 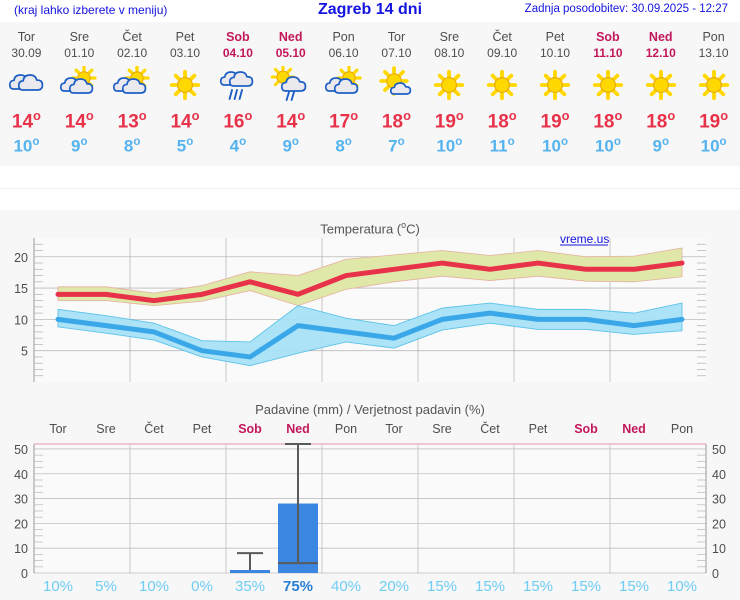 I want to click on min-temperature: 11o, so click(x=502, y=146).